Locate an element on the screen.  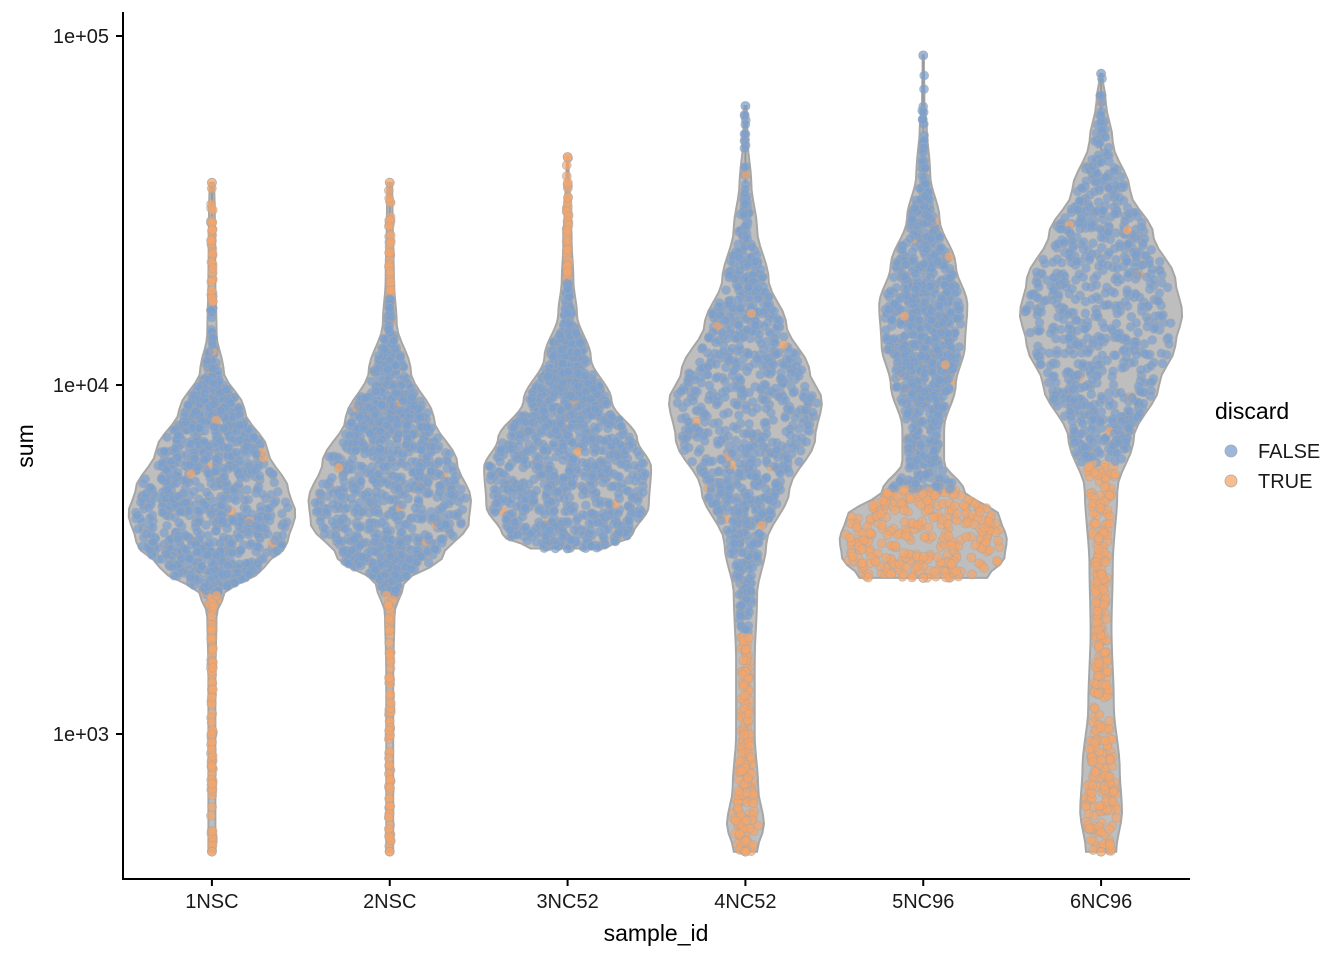
points-3NC52 is located at coordinates (567, 353).